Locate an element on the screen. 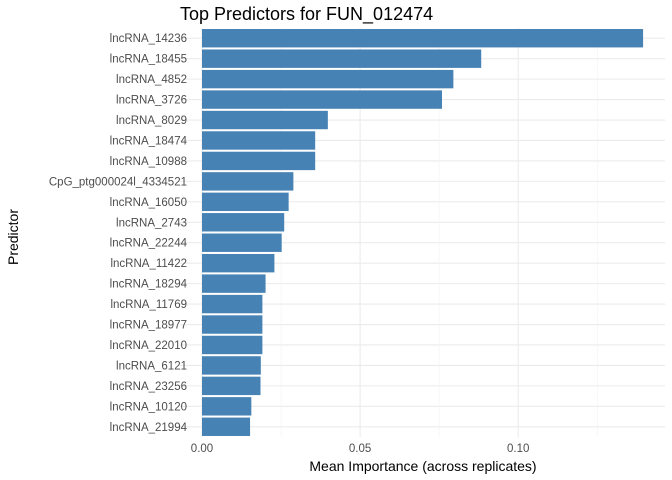 This screenshot has height=480, width=672. y-axis-title: Predictor is located at coordinates (13, 237).